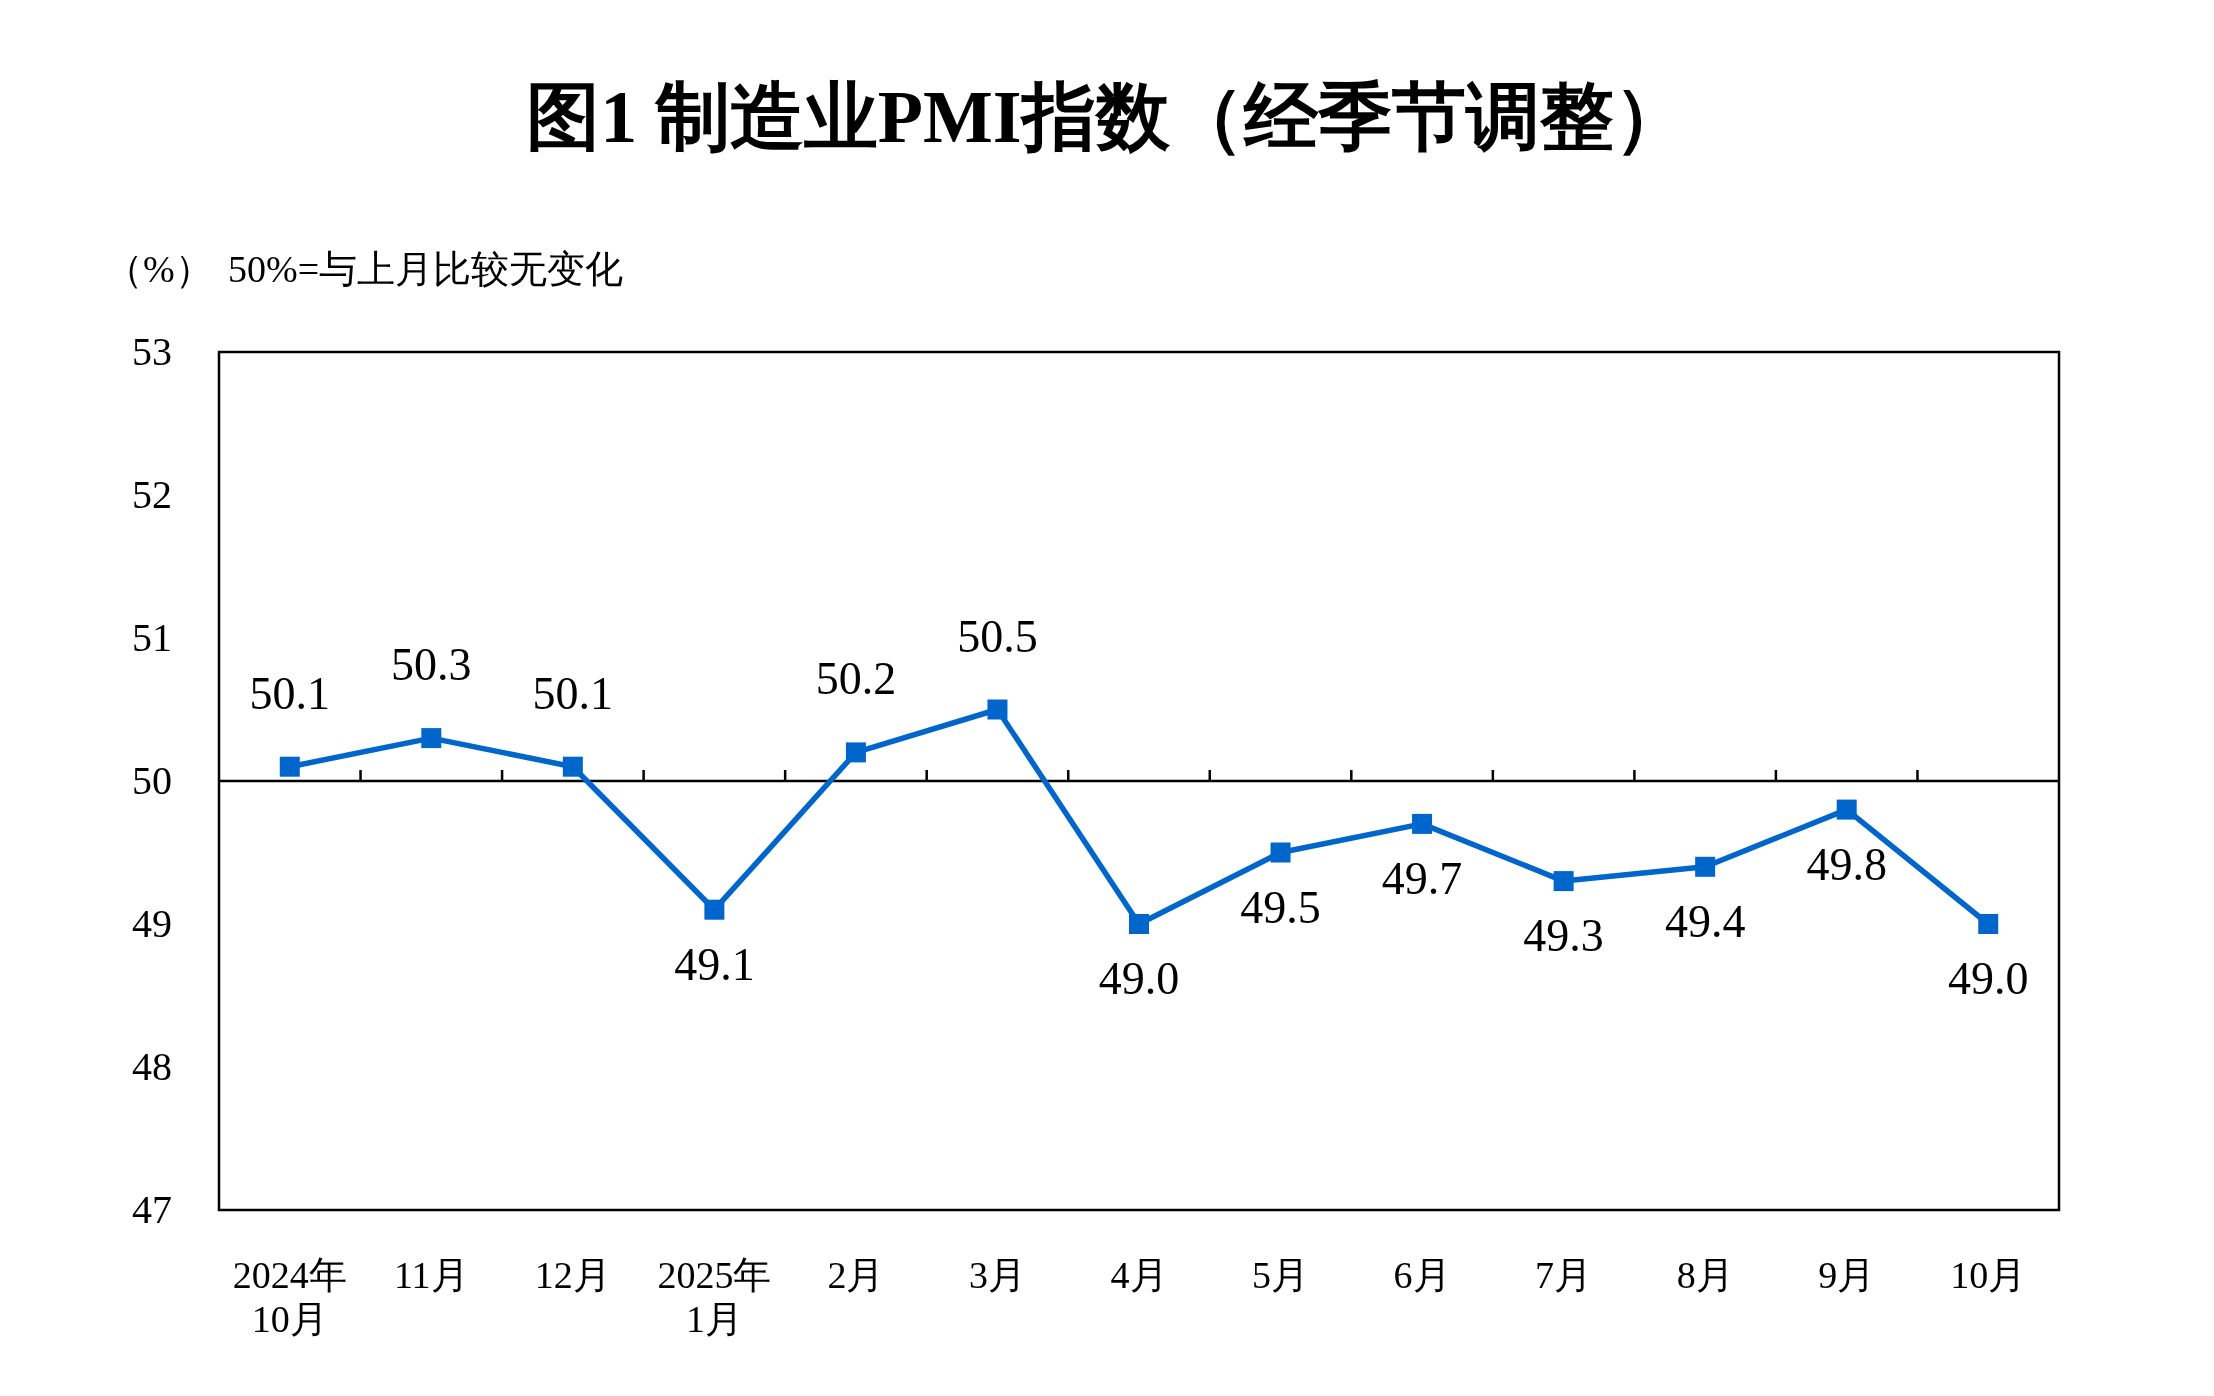 This screenshot has height=1396, width=2214. I want to click on data-label: 50.5, so click(997, 636).